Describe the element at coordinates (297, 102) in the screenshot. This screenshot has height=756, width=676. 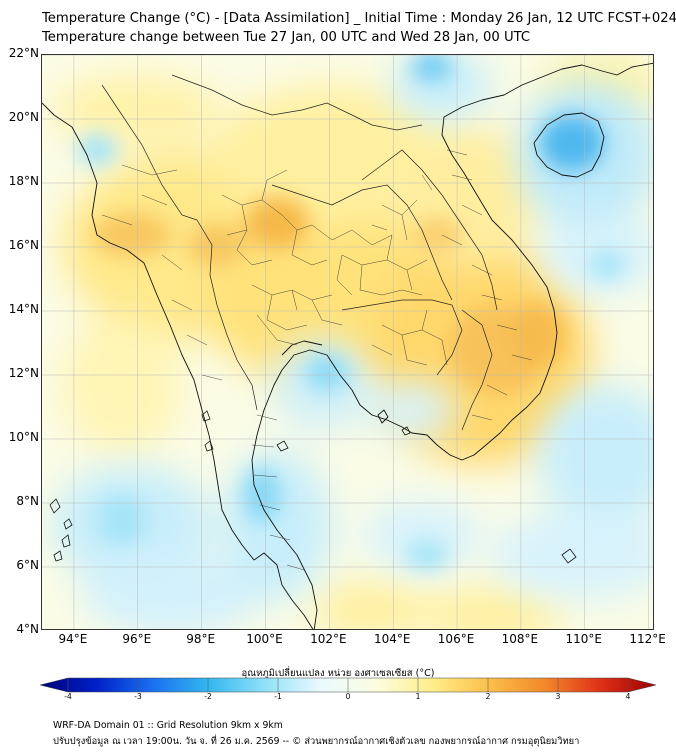
I see `border-china-north` at that location.